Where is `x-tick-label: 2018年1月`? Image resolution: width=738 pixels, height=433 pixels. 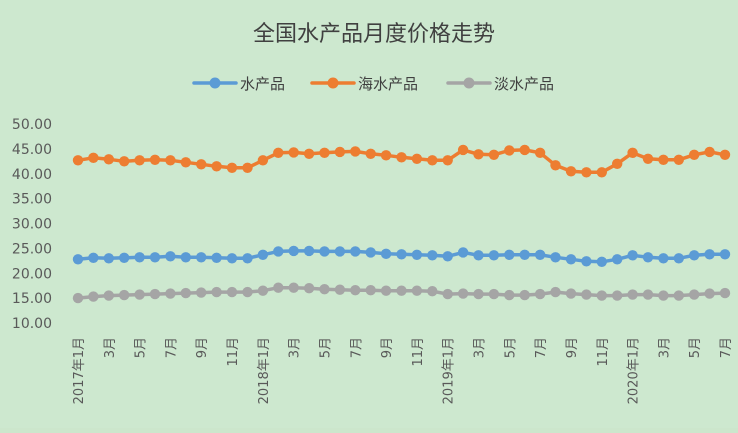
x-tick-label: 2018年1月 is located at coordinates (264, 370).